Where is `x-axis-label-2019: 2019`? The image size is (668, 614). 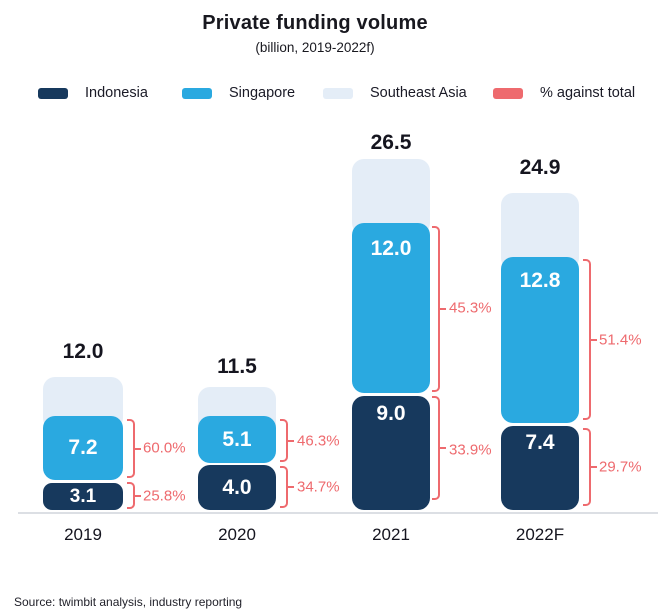 x-axis-label-2019: 2019 is located at coordinates (83, 534).